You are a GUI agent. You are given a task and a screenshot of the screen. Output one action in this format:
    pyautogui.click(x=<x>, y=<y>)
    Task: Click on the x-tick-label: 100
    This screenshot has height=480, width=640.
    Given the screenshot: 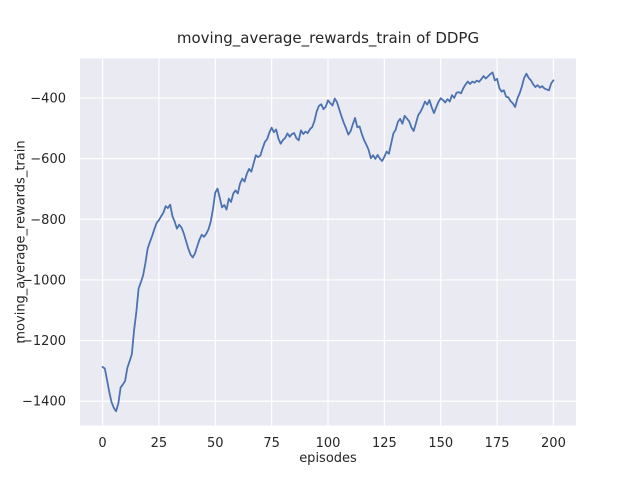 What is the action you would take?
    pyautogui.click(x=328, y=443)
    